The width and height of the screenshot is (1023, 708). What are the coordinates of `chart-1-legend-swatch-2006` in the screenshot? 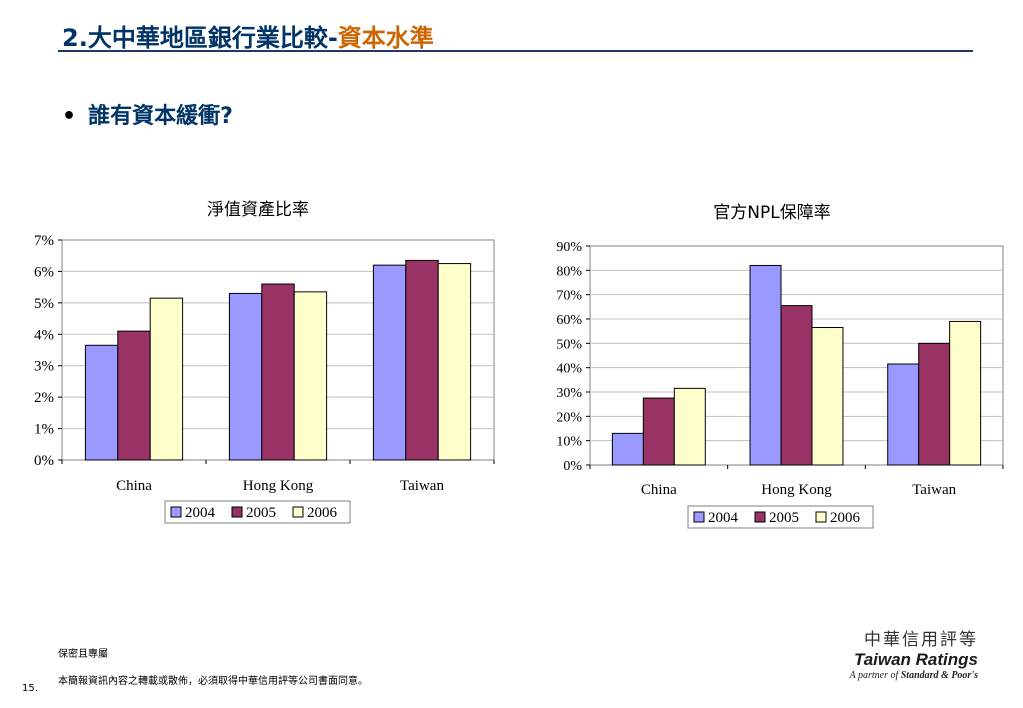 It's located at (821, 517).